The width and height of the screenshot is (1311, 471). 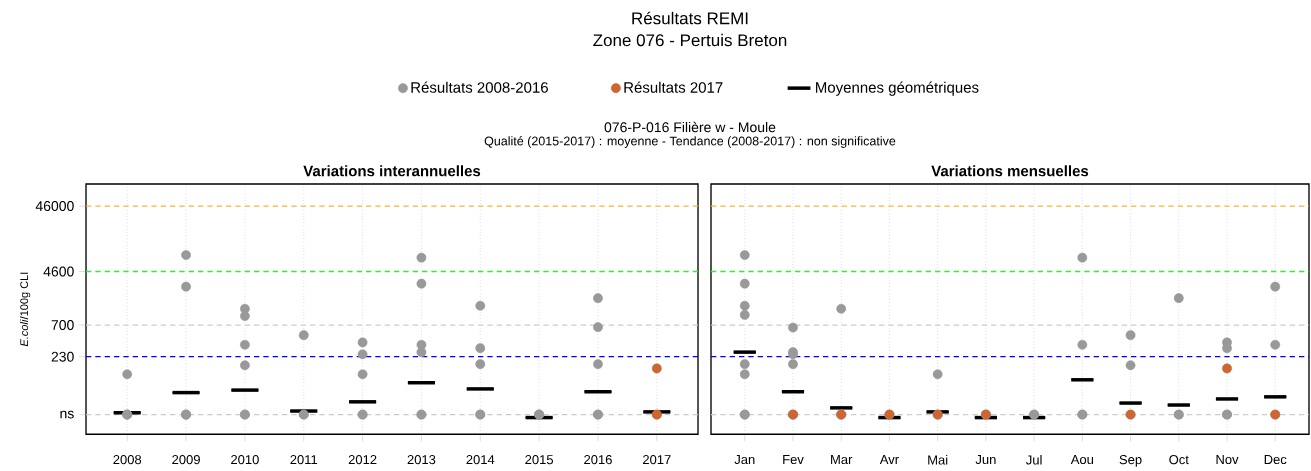 What do you see at coordinates (54, 206) in the screenshot?
I see `y-tick-label: 46000` at bounding box center [54, 206].